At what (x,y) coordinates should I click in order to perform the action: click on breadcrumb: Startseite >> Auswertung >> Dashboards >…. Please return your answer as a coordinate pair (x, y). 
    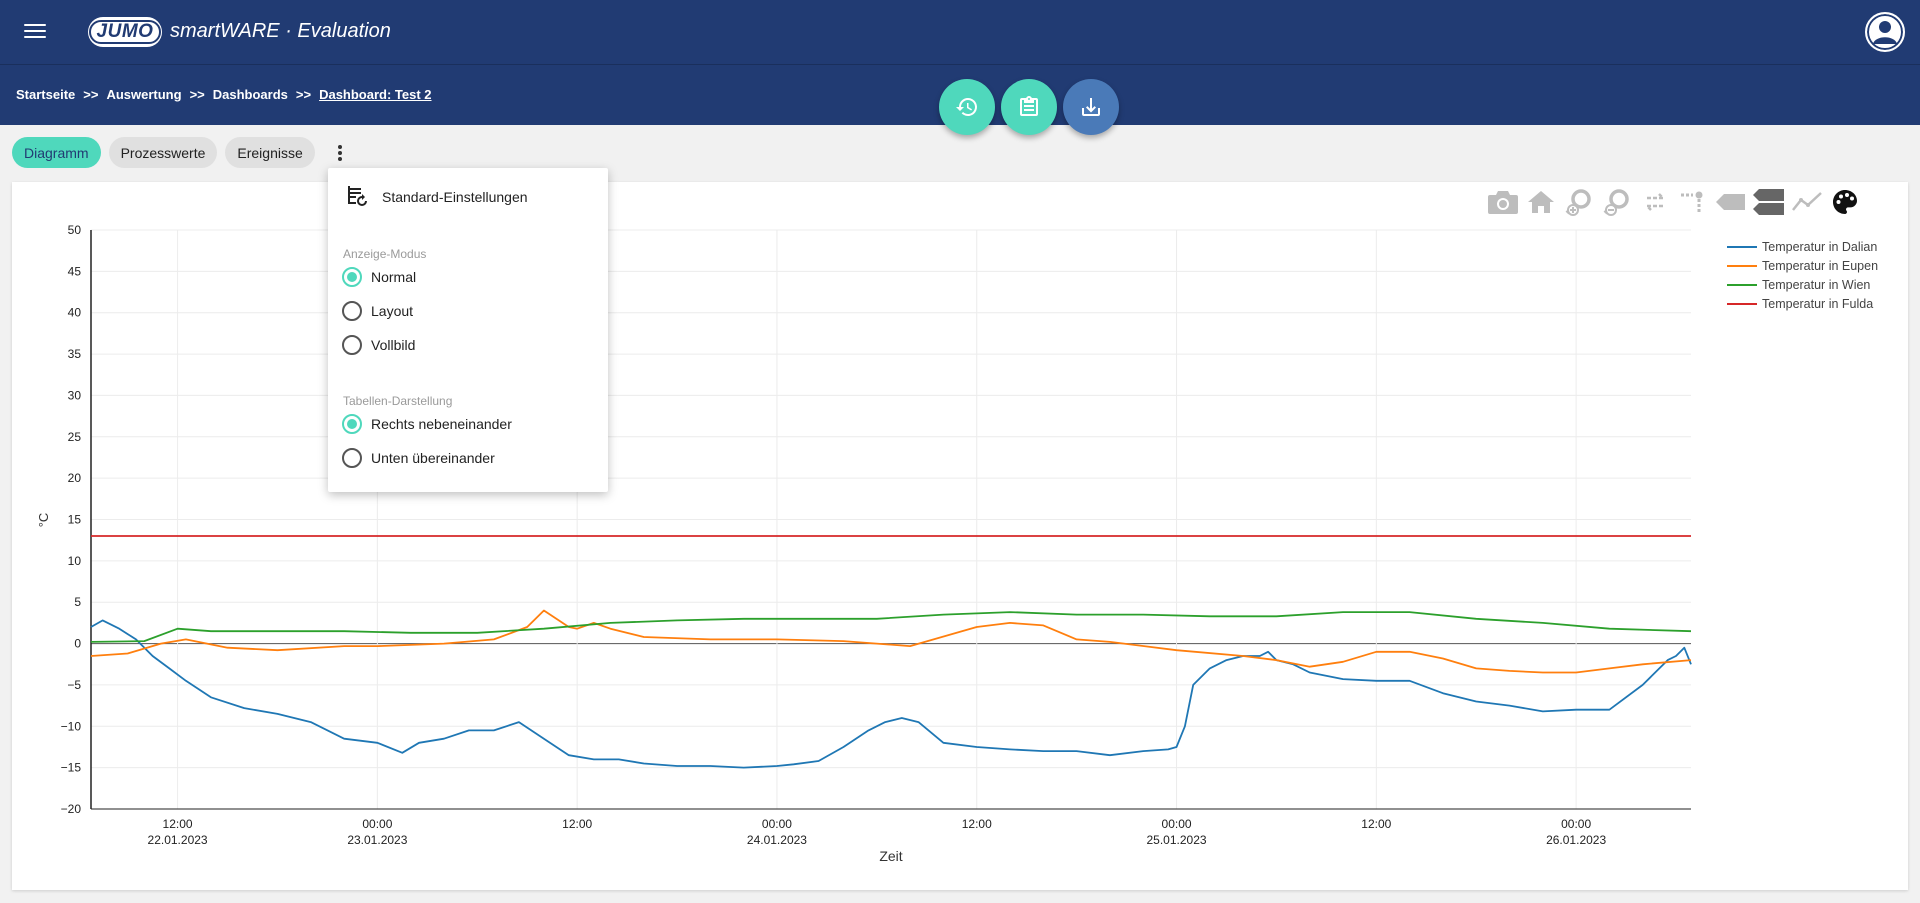
    Looking at the image, I should click on (228, 94).